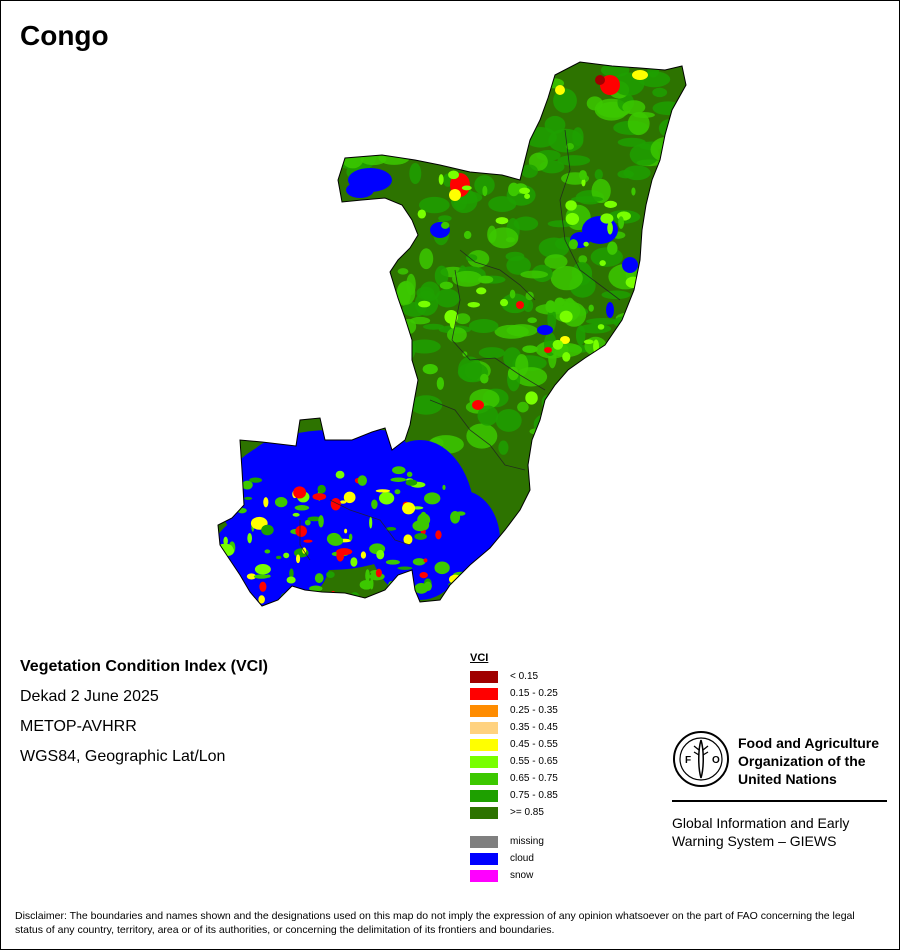  I want to click on legend-item: 0.25 - 0.35, so click(514, 710).